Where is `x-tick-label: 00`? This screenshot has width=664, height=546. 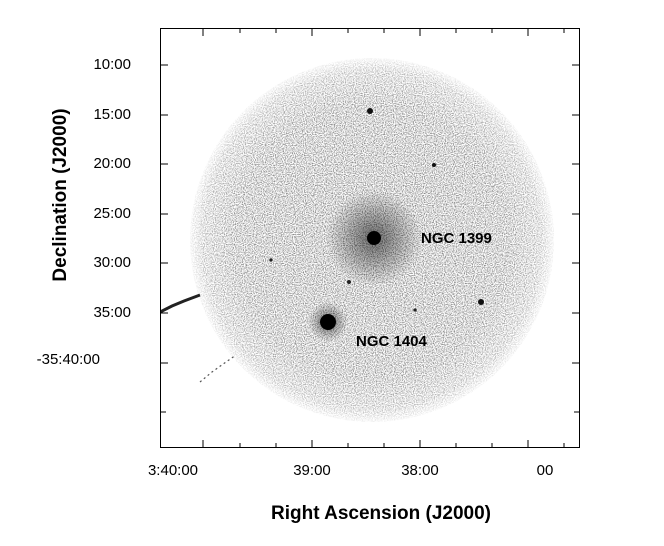 x-tick-label: 00 is located at coordinates (545, 470).